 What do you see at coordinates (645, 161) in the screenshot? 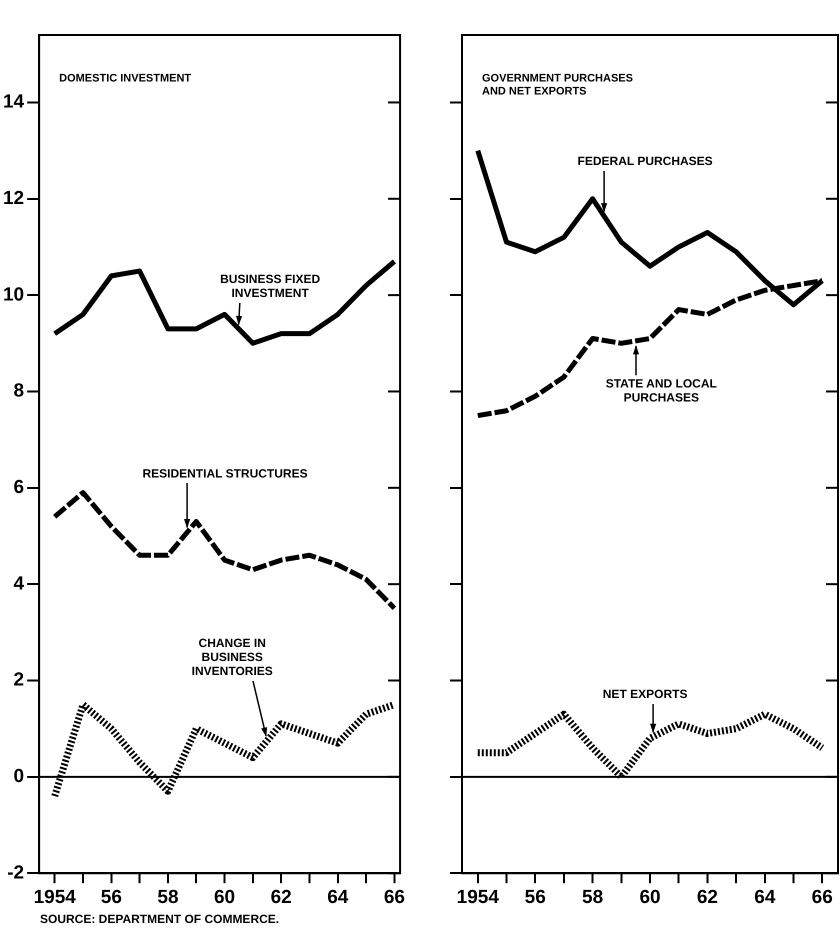
I see `text: FEDERAL PURCHASES` at bounding box center [645, 161].